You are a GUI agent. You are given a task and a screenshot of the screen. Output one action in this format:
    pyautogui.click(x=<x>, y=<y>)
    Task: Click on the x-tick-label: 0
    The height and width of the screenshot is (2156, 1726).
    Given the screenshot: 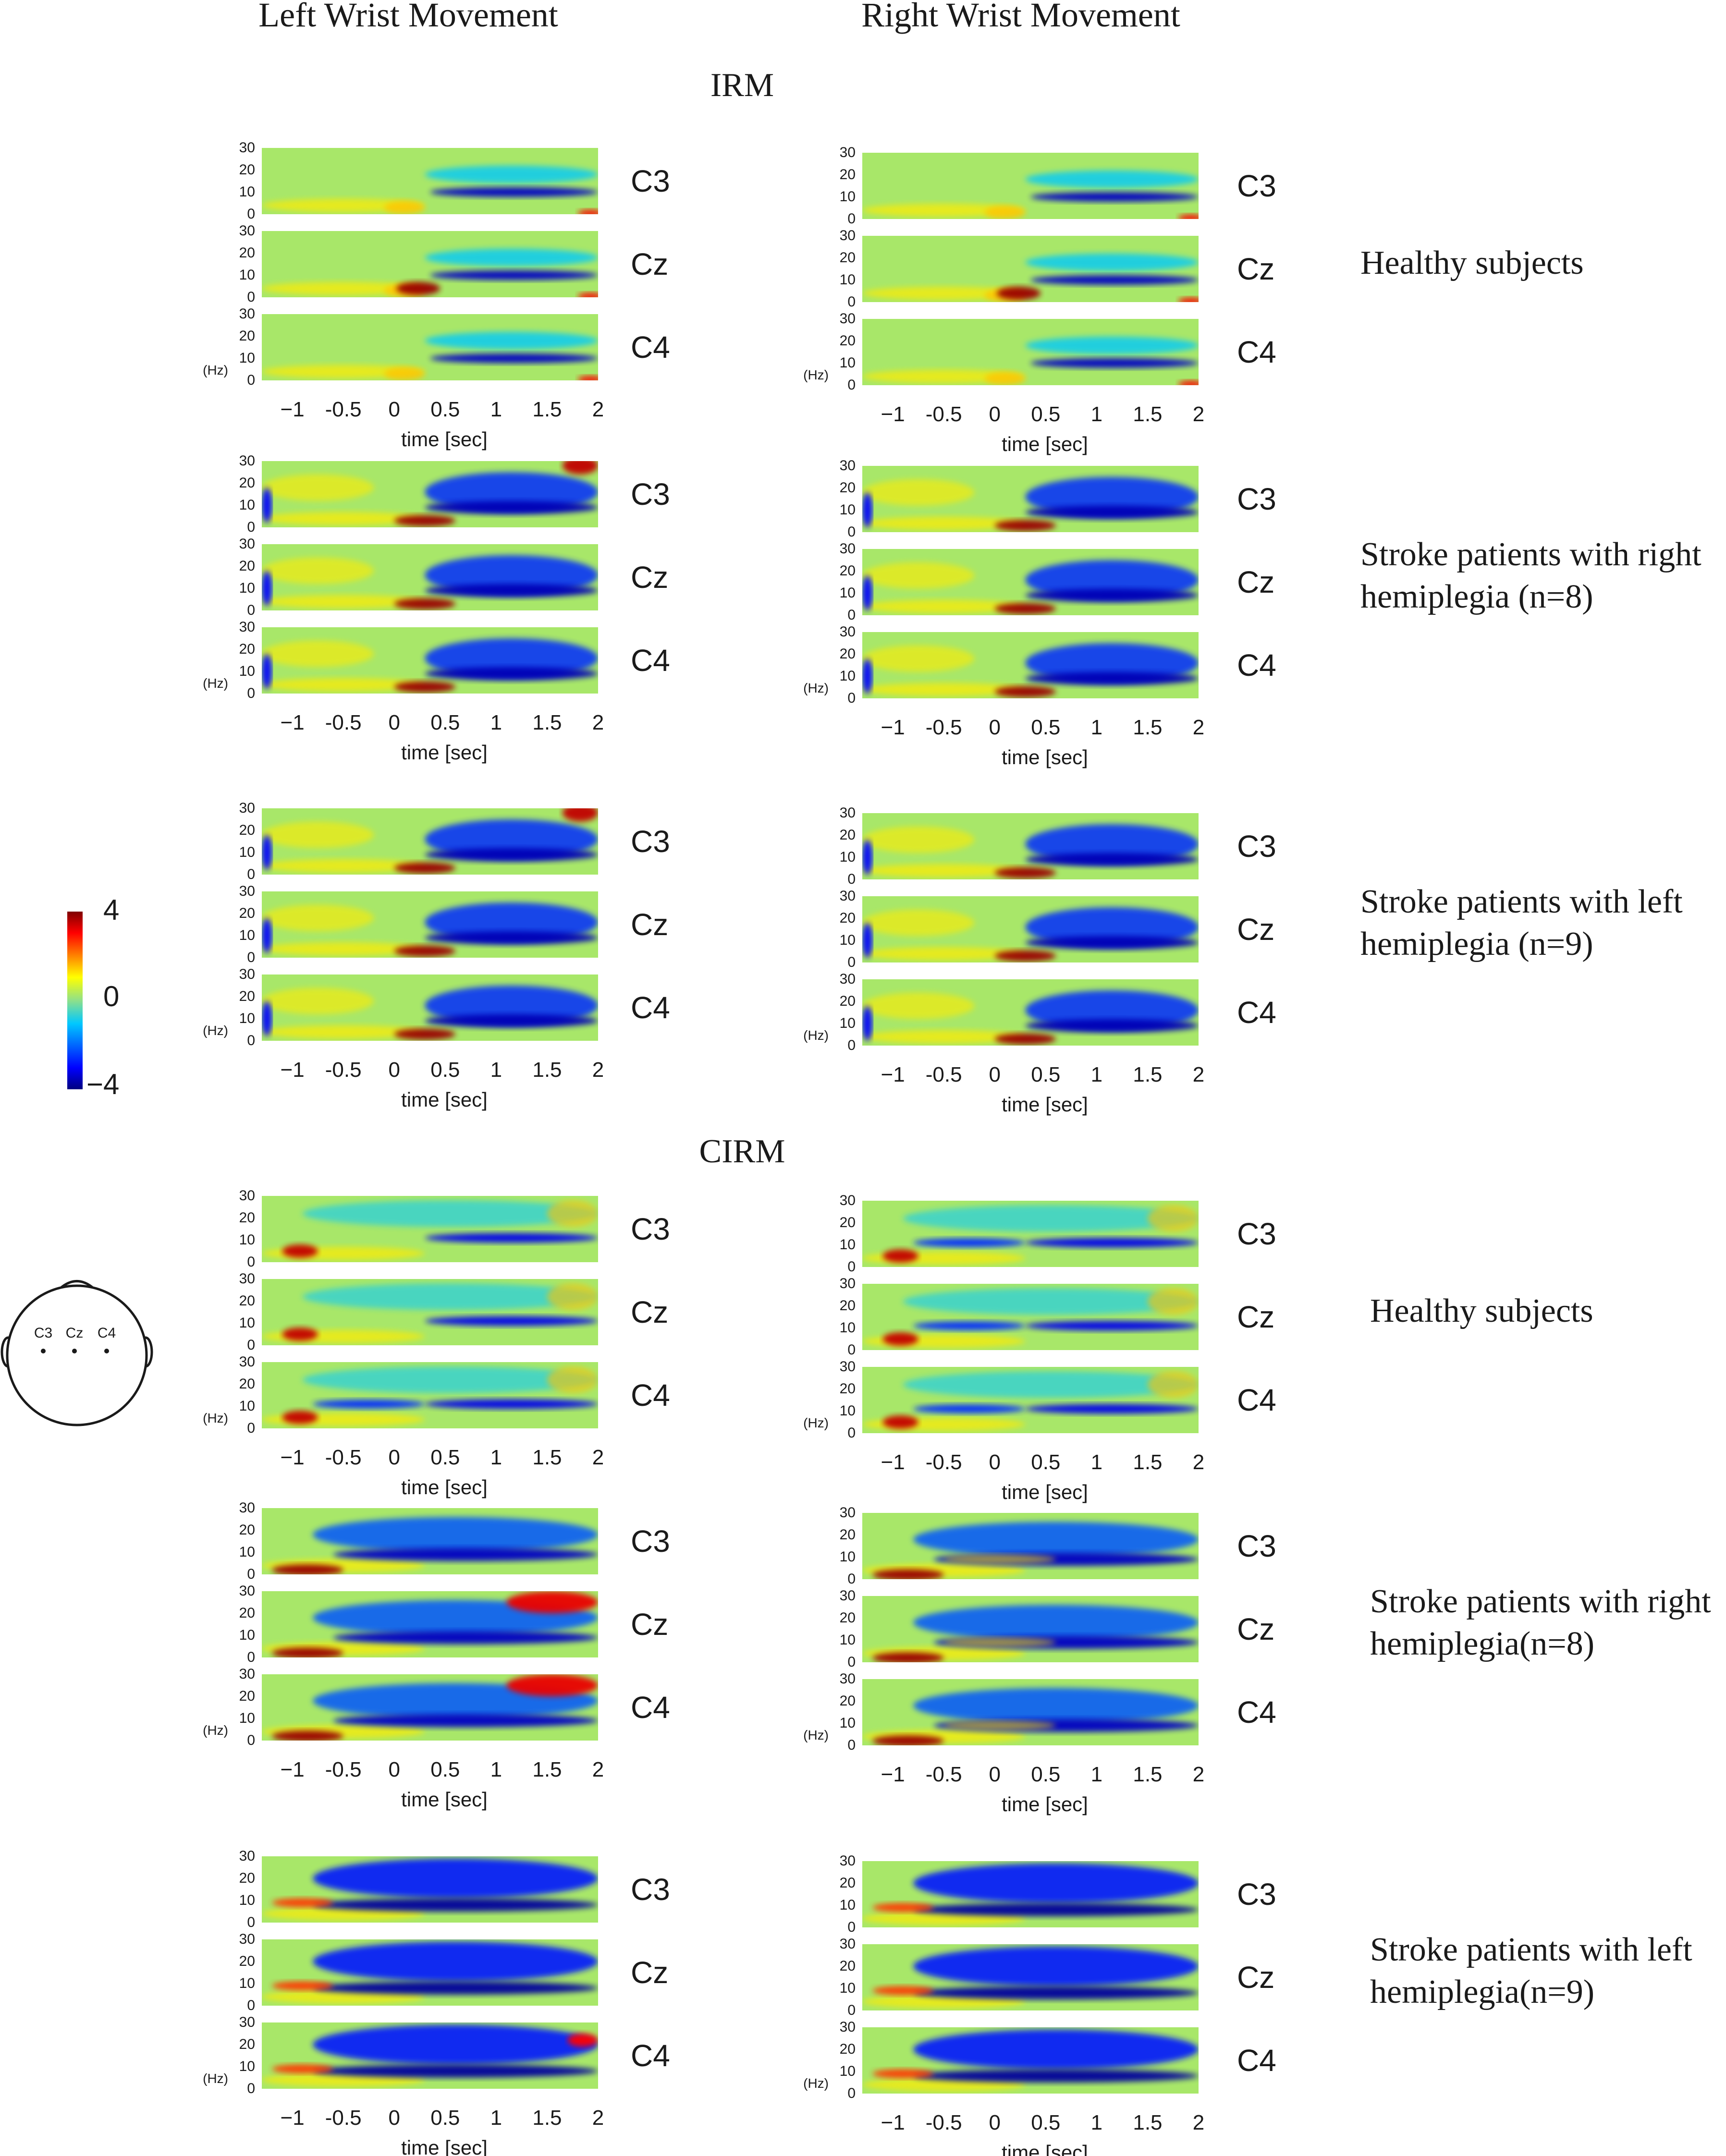 What is the action you would take?
    pyautogui.click(x=995, y=1774)
    